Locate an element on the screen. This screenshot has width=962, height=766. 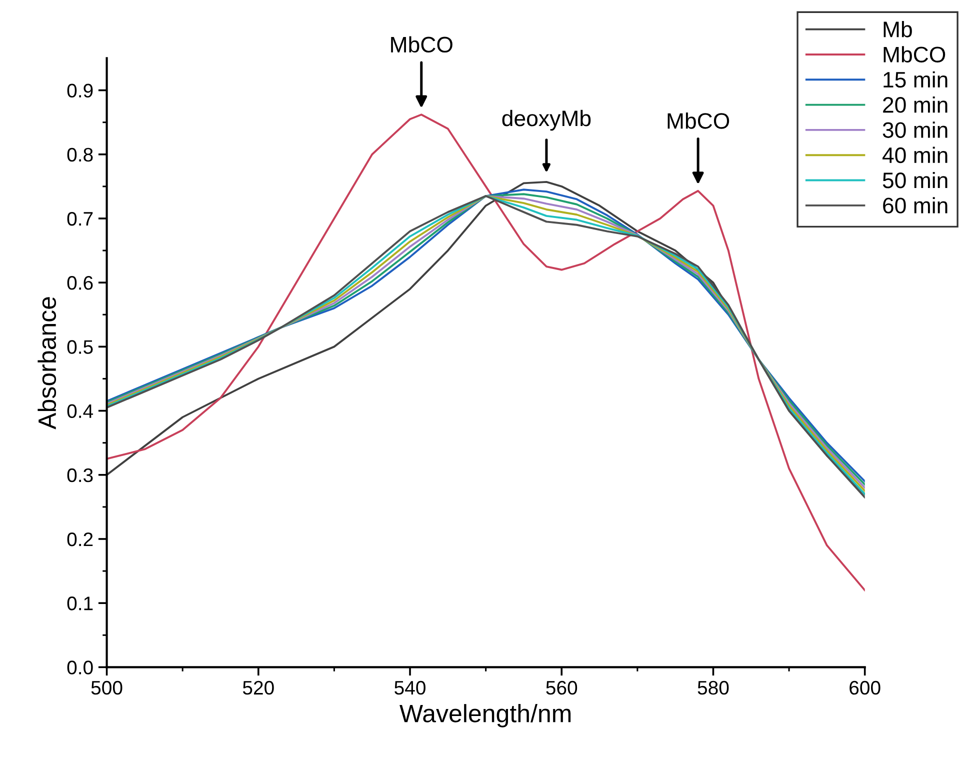
x-tick-label: 540 is located at coordinates (410, 687).